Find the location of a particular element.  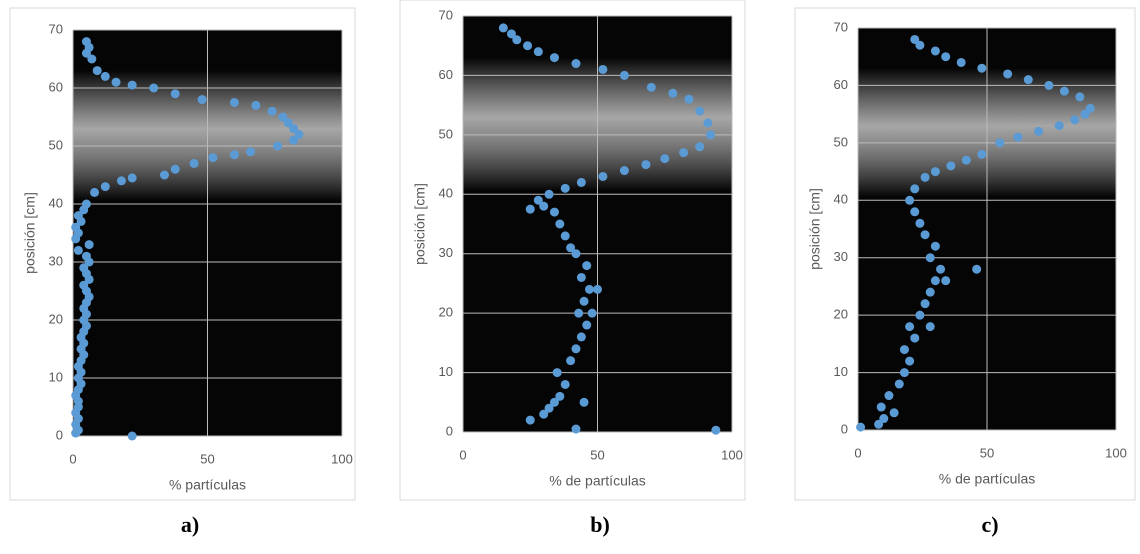

y-tick-label: 20 is located at coordinates (841, 314).